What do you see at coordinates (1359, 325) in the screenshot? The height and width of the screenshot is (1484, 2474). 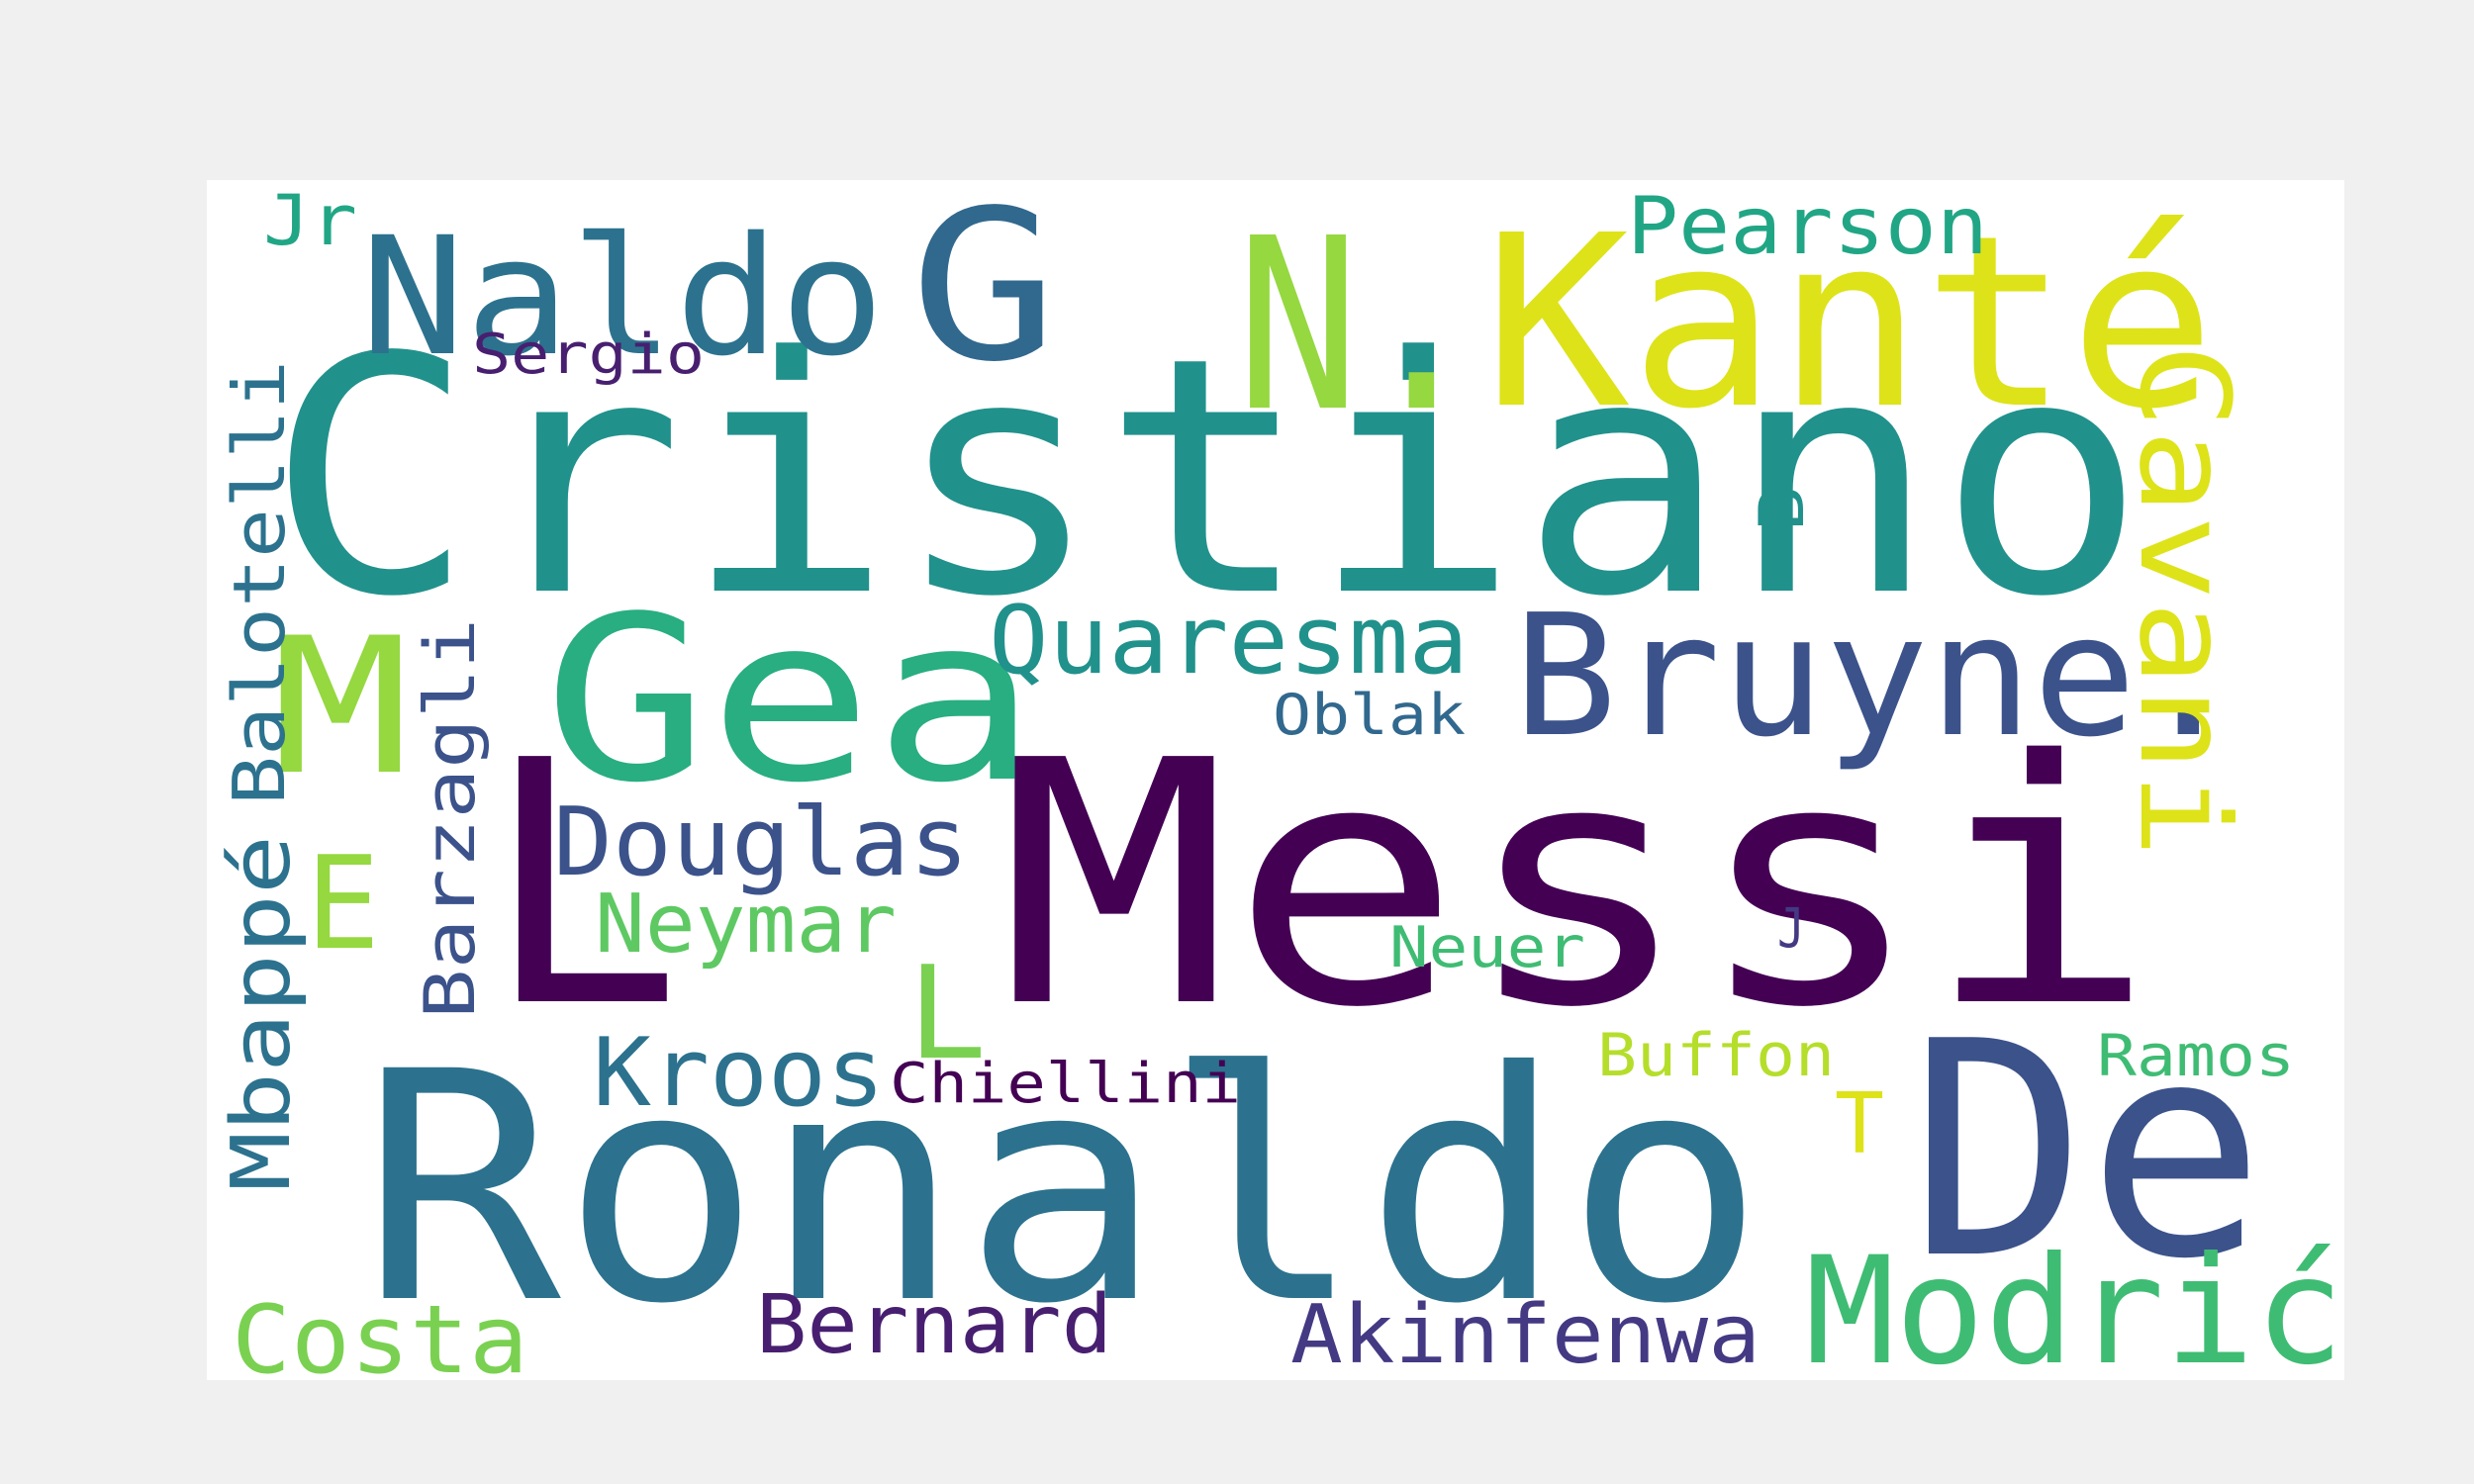 I see `word-n-dot: N.` at bounding box center [1359, 325].